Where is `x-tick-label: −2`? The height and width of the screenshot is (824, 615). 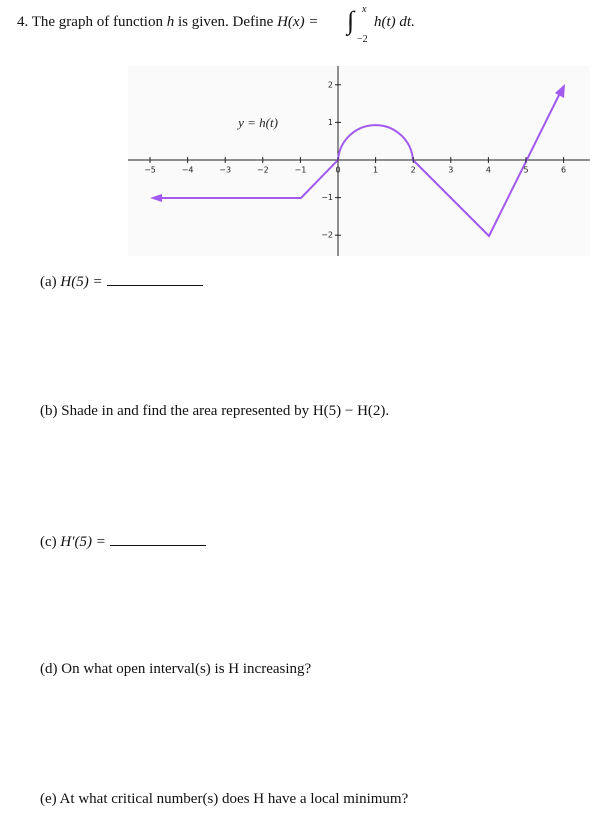
x-tick-label: −2 is located at coordinates (263, 170).